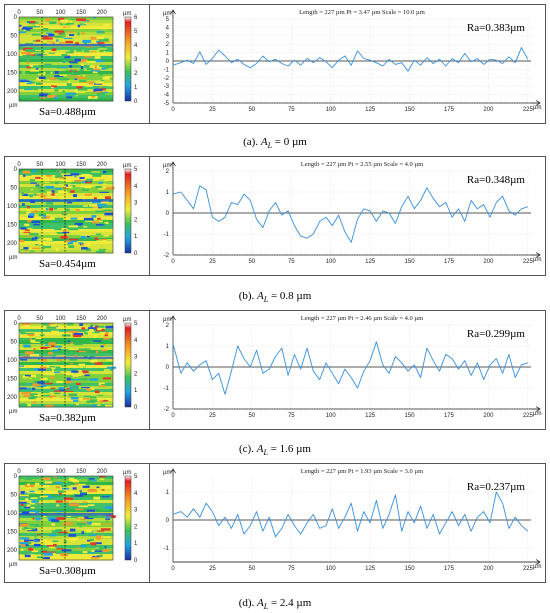 The height and width of the screenshot is (613, 550). I want to click on colorbar-tick-label: 2, so click(136, 527).